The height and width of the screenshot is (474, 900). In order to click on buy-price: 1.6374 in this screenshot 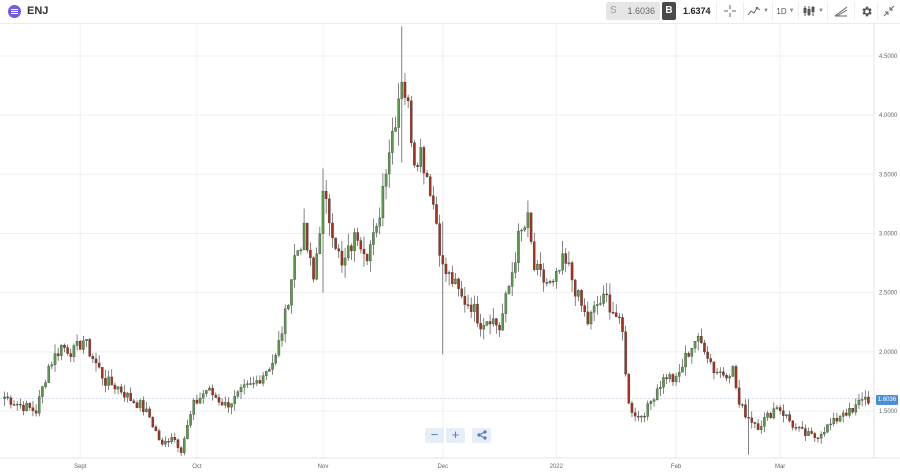, I will do `click(697, 11)`.